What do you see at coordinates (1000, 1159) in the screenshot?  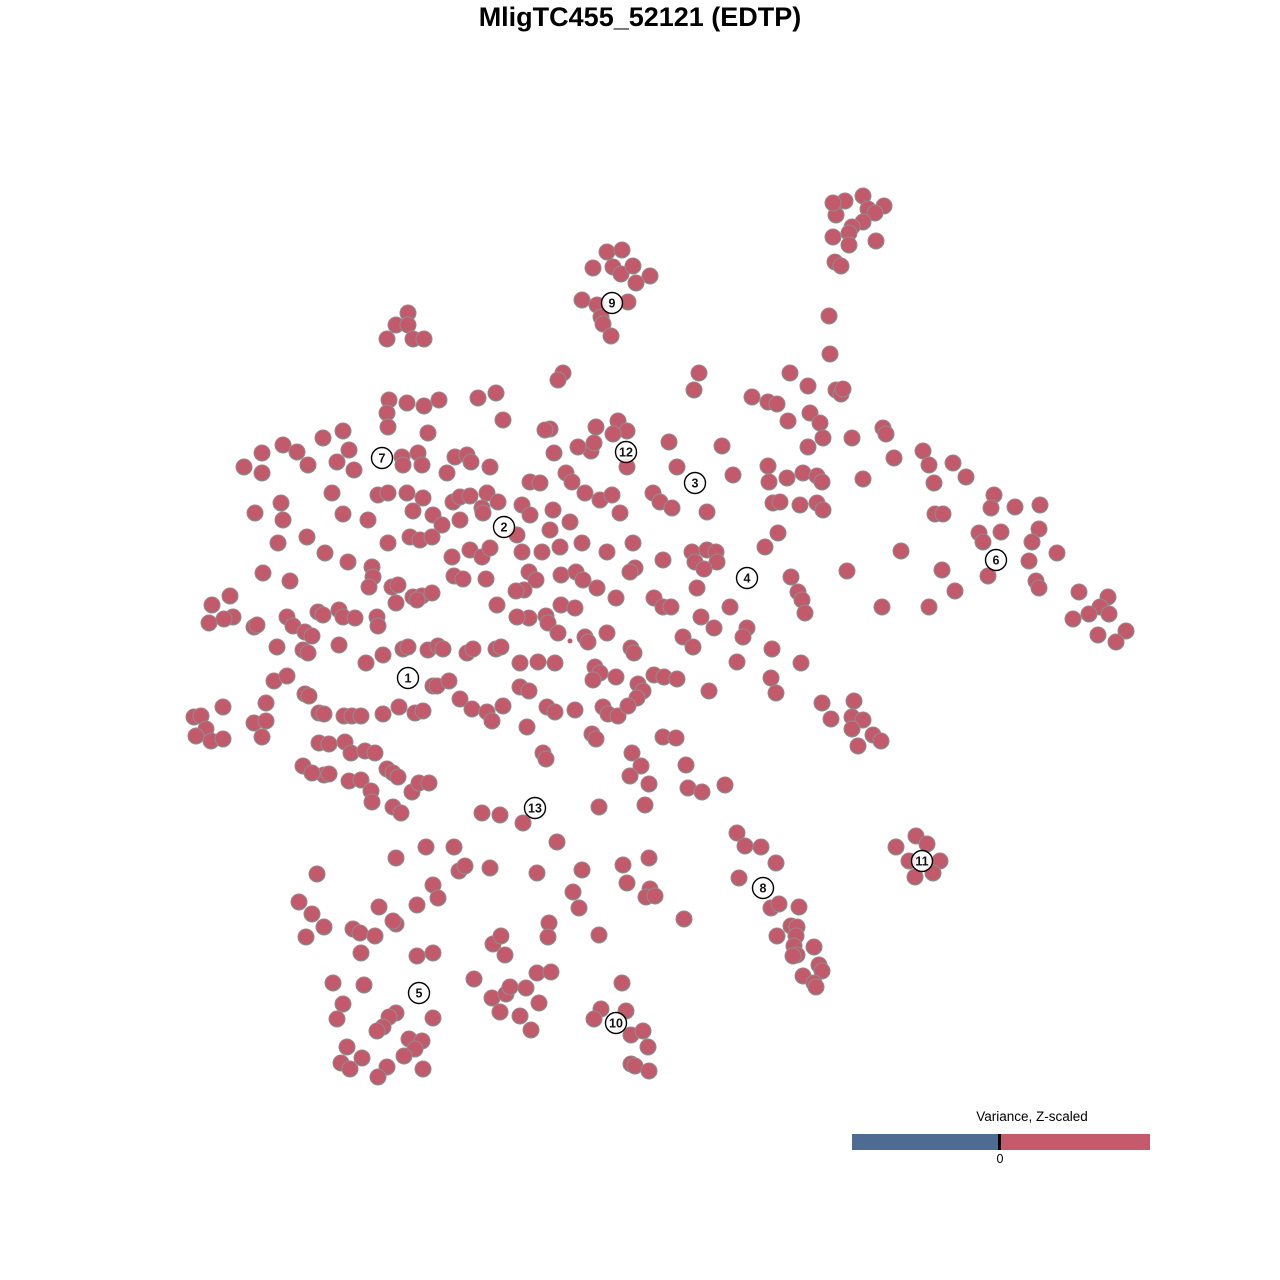 I see `legend-zero-tick: 0` at bounding box center [1000, 1159].